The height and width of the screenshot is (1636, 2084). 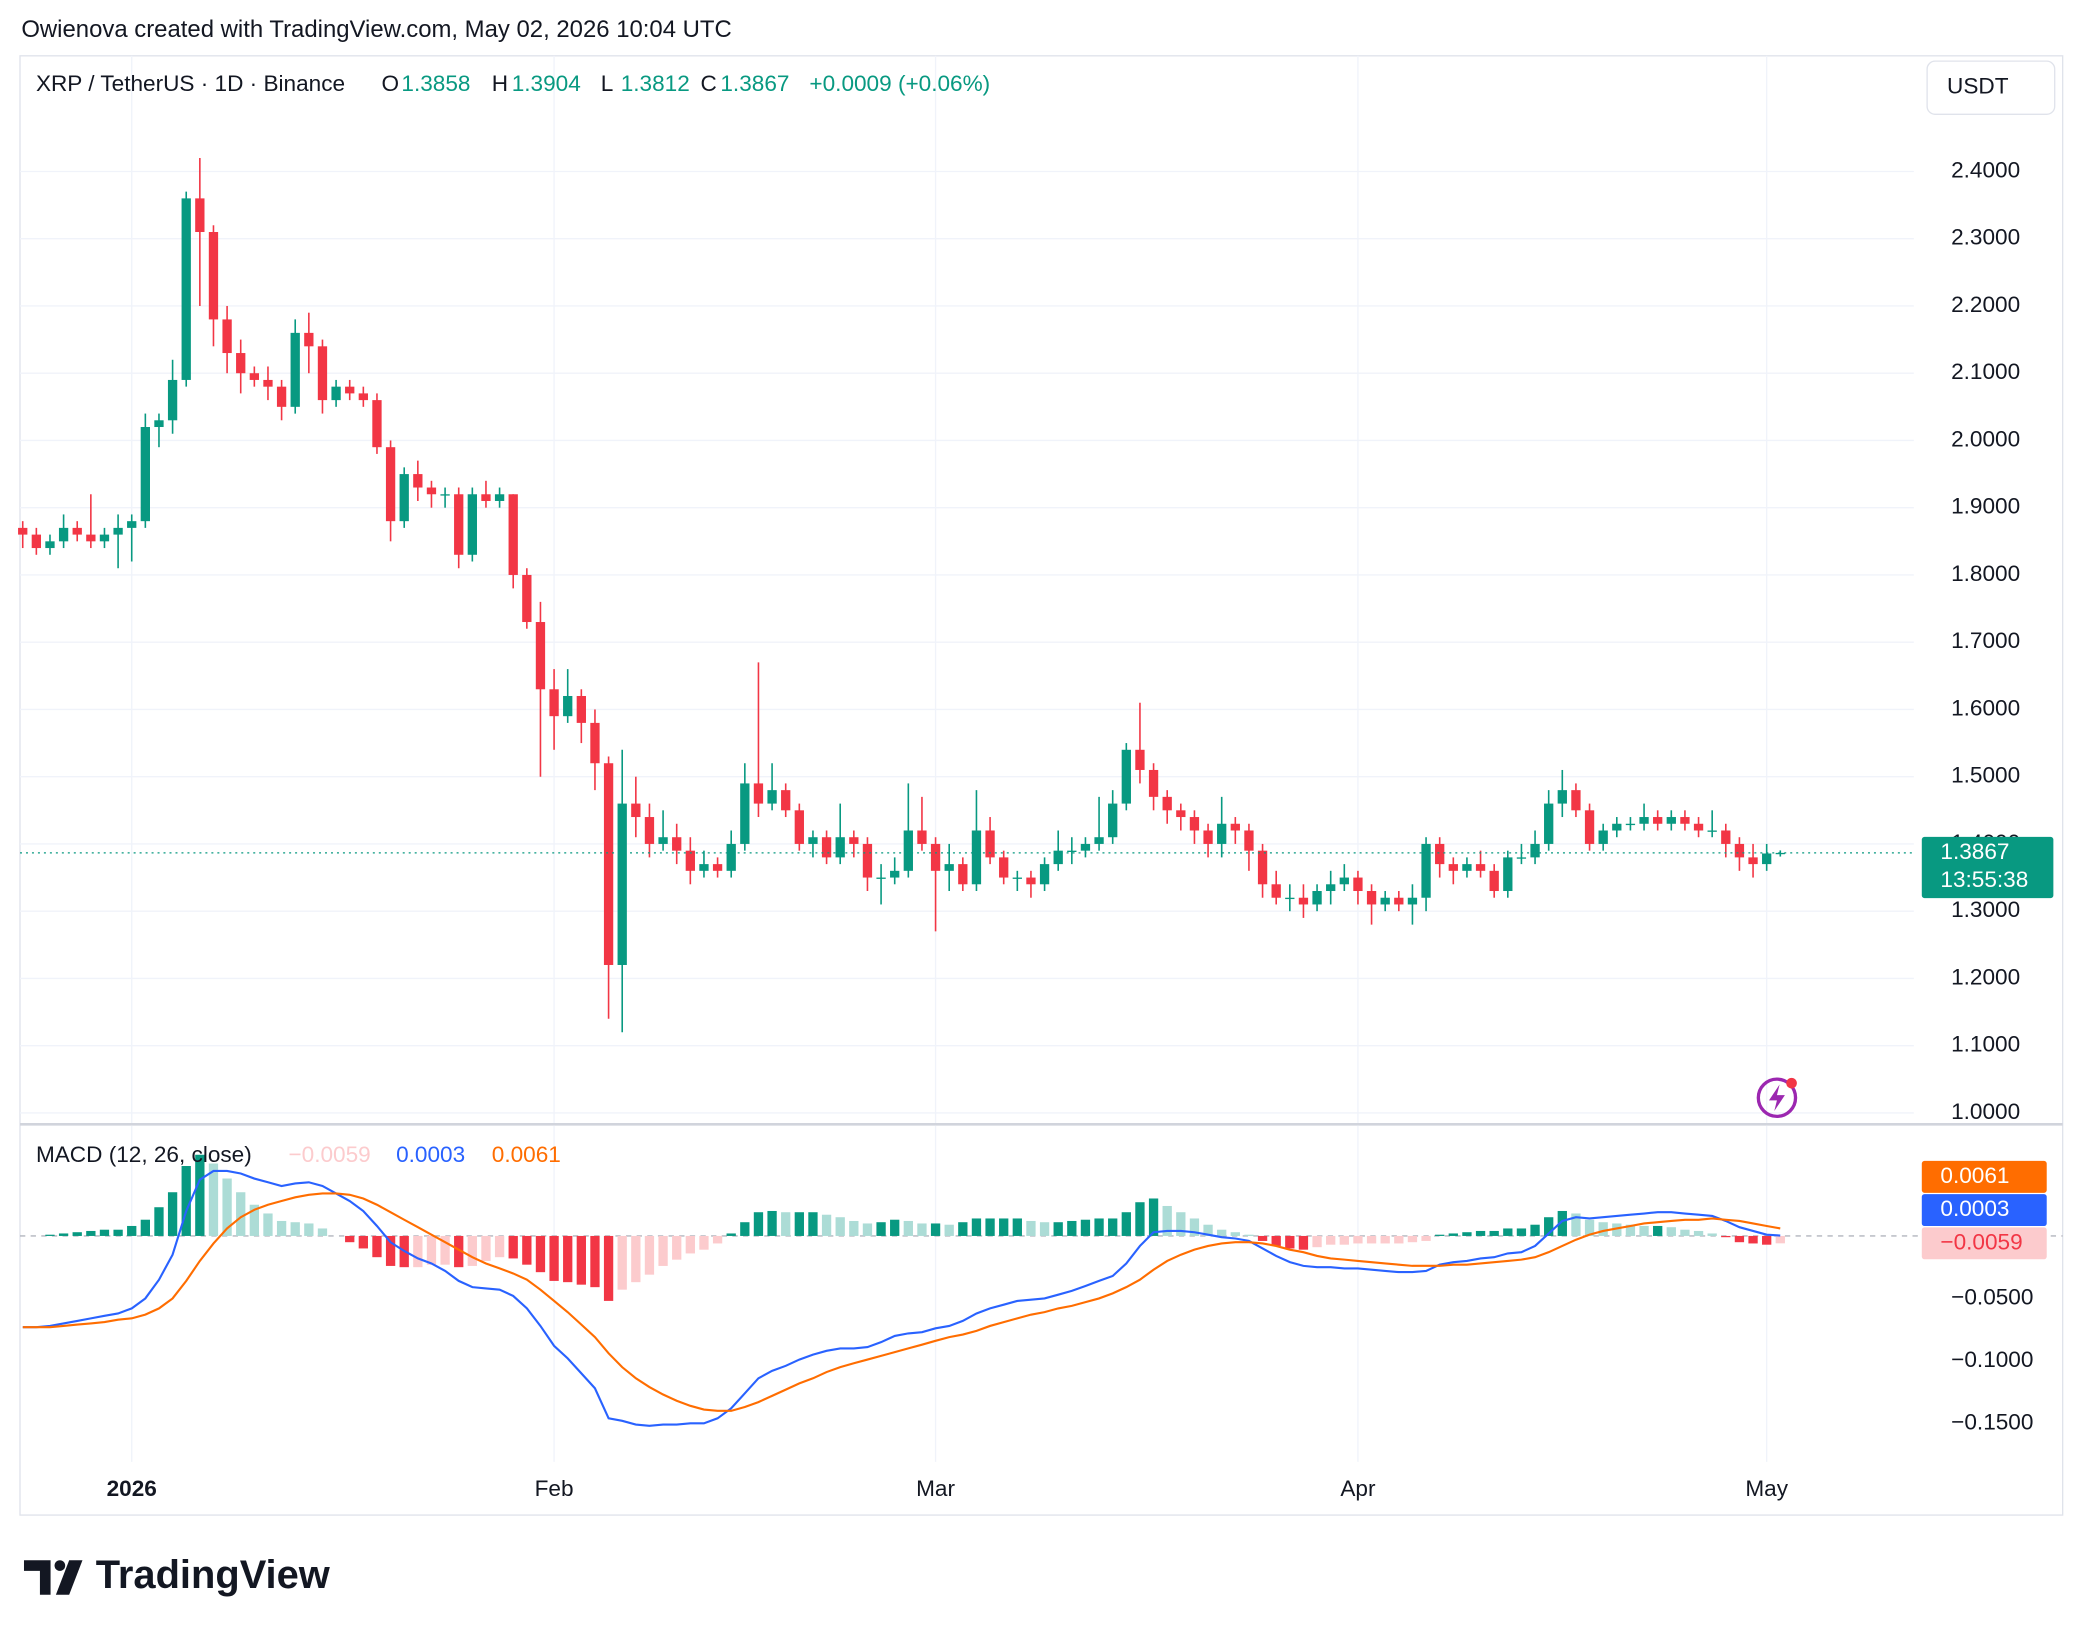 I want to click on x-tick-label: May, so click(x=1766, y=1488).